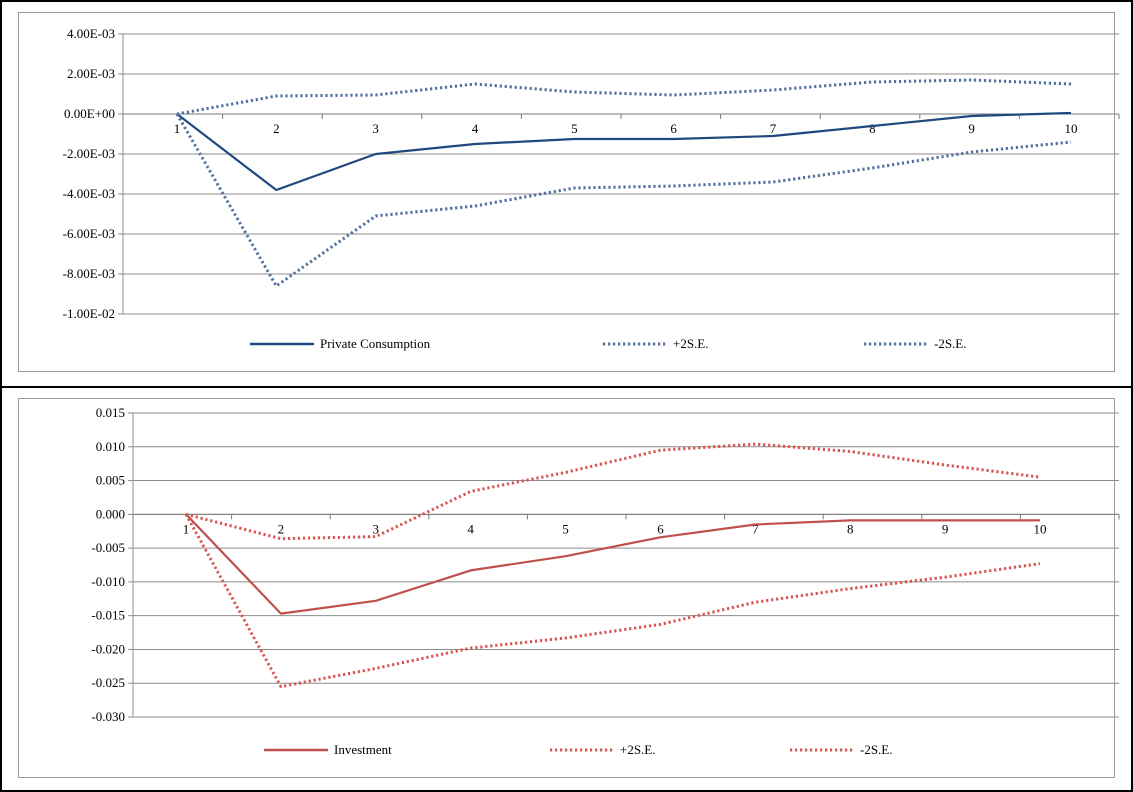 The image size is (1133, 792). What do you see at coordinates (91, 73) in the screenshot?
I see `y-tick-label: 2.00E-03` at bounding box center [91, 73].